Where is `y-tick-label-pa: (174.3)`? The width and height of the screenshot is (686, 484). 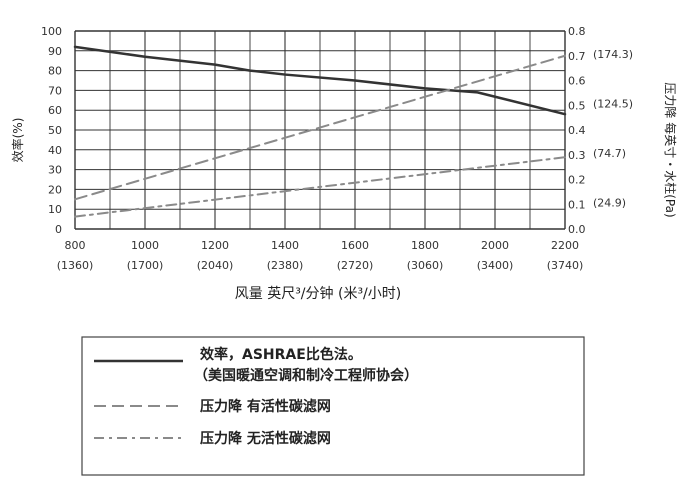 y-tick-label-pa: (174.3) is located at coordinates (613, 54).